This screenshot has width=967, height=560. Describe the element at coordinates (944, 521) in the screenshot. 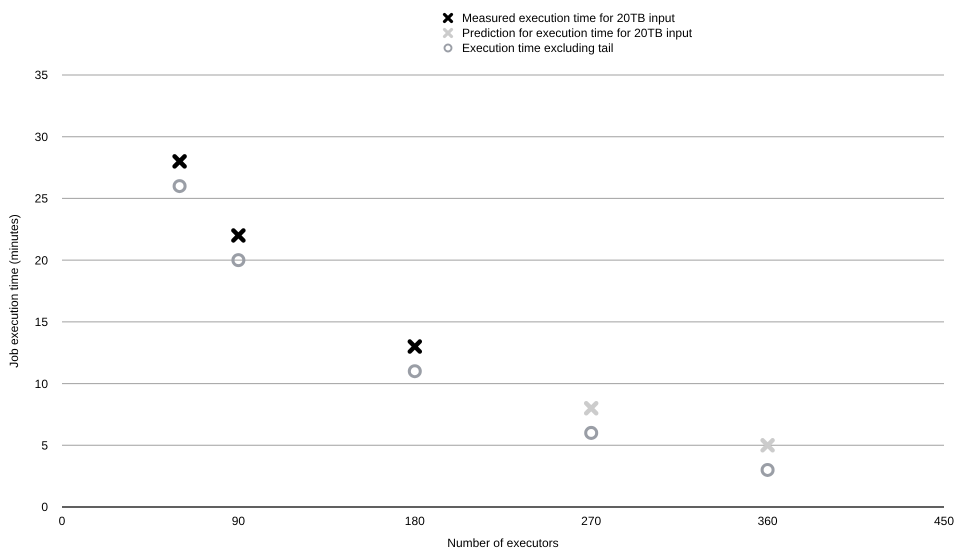

I see `x-tick-label: 450` at that location.